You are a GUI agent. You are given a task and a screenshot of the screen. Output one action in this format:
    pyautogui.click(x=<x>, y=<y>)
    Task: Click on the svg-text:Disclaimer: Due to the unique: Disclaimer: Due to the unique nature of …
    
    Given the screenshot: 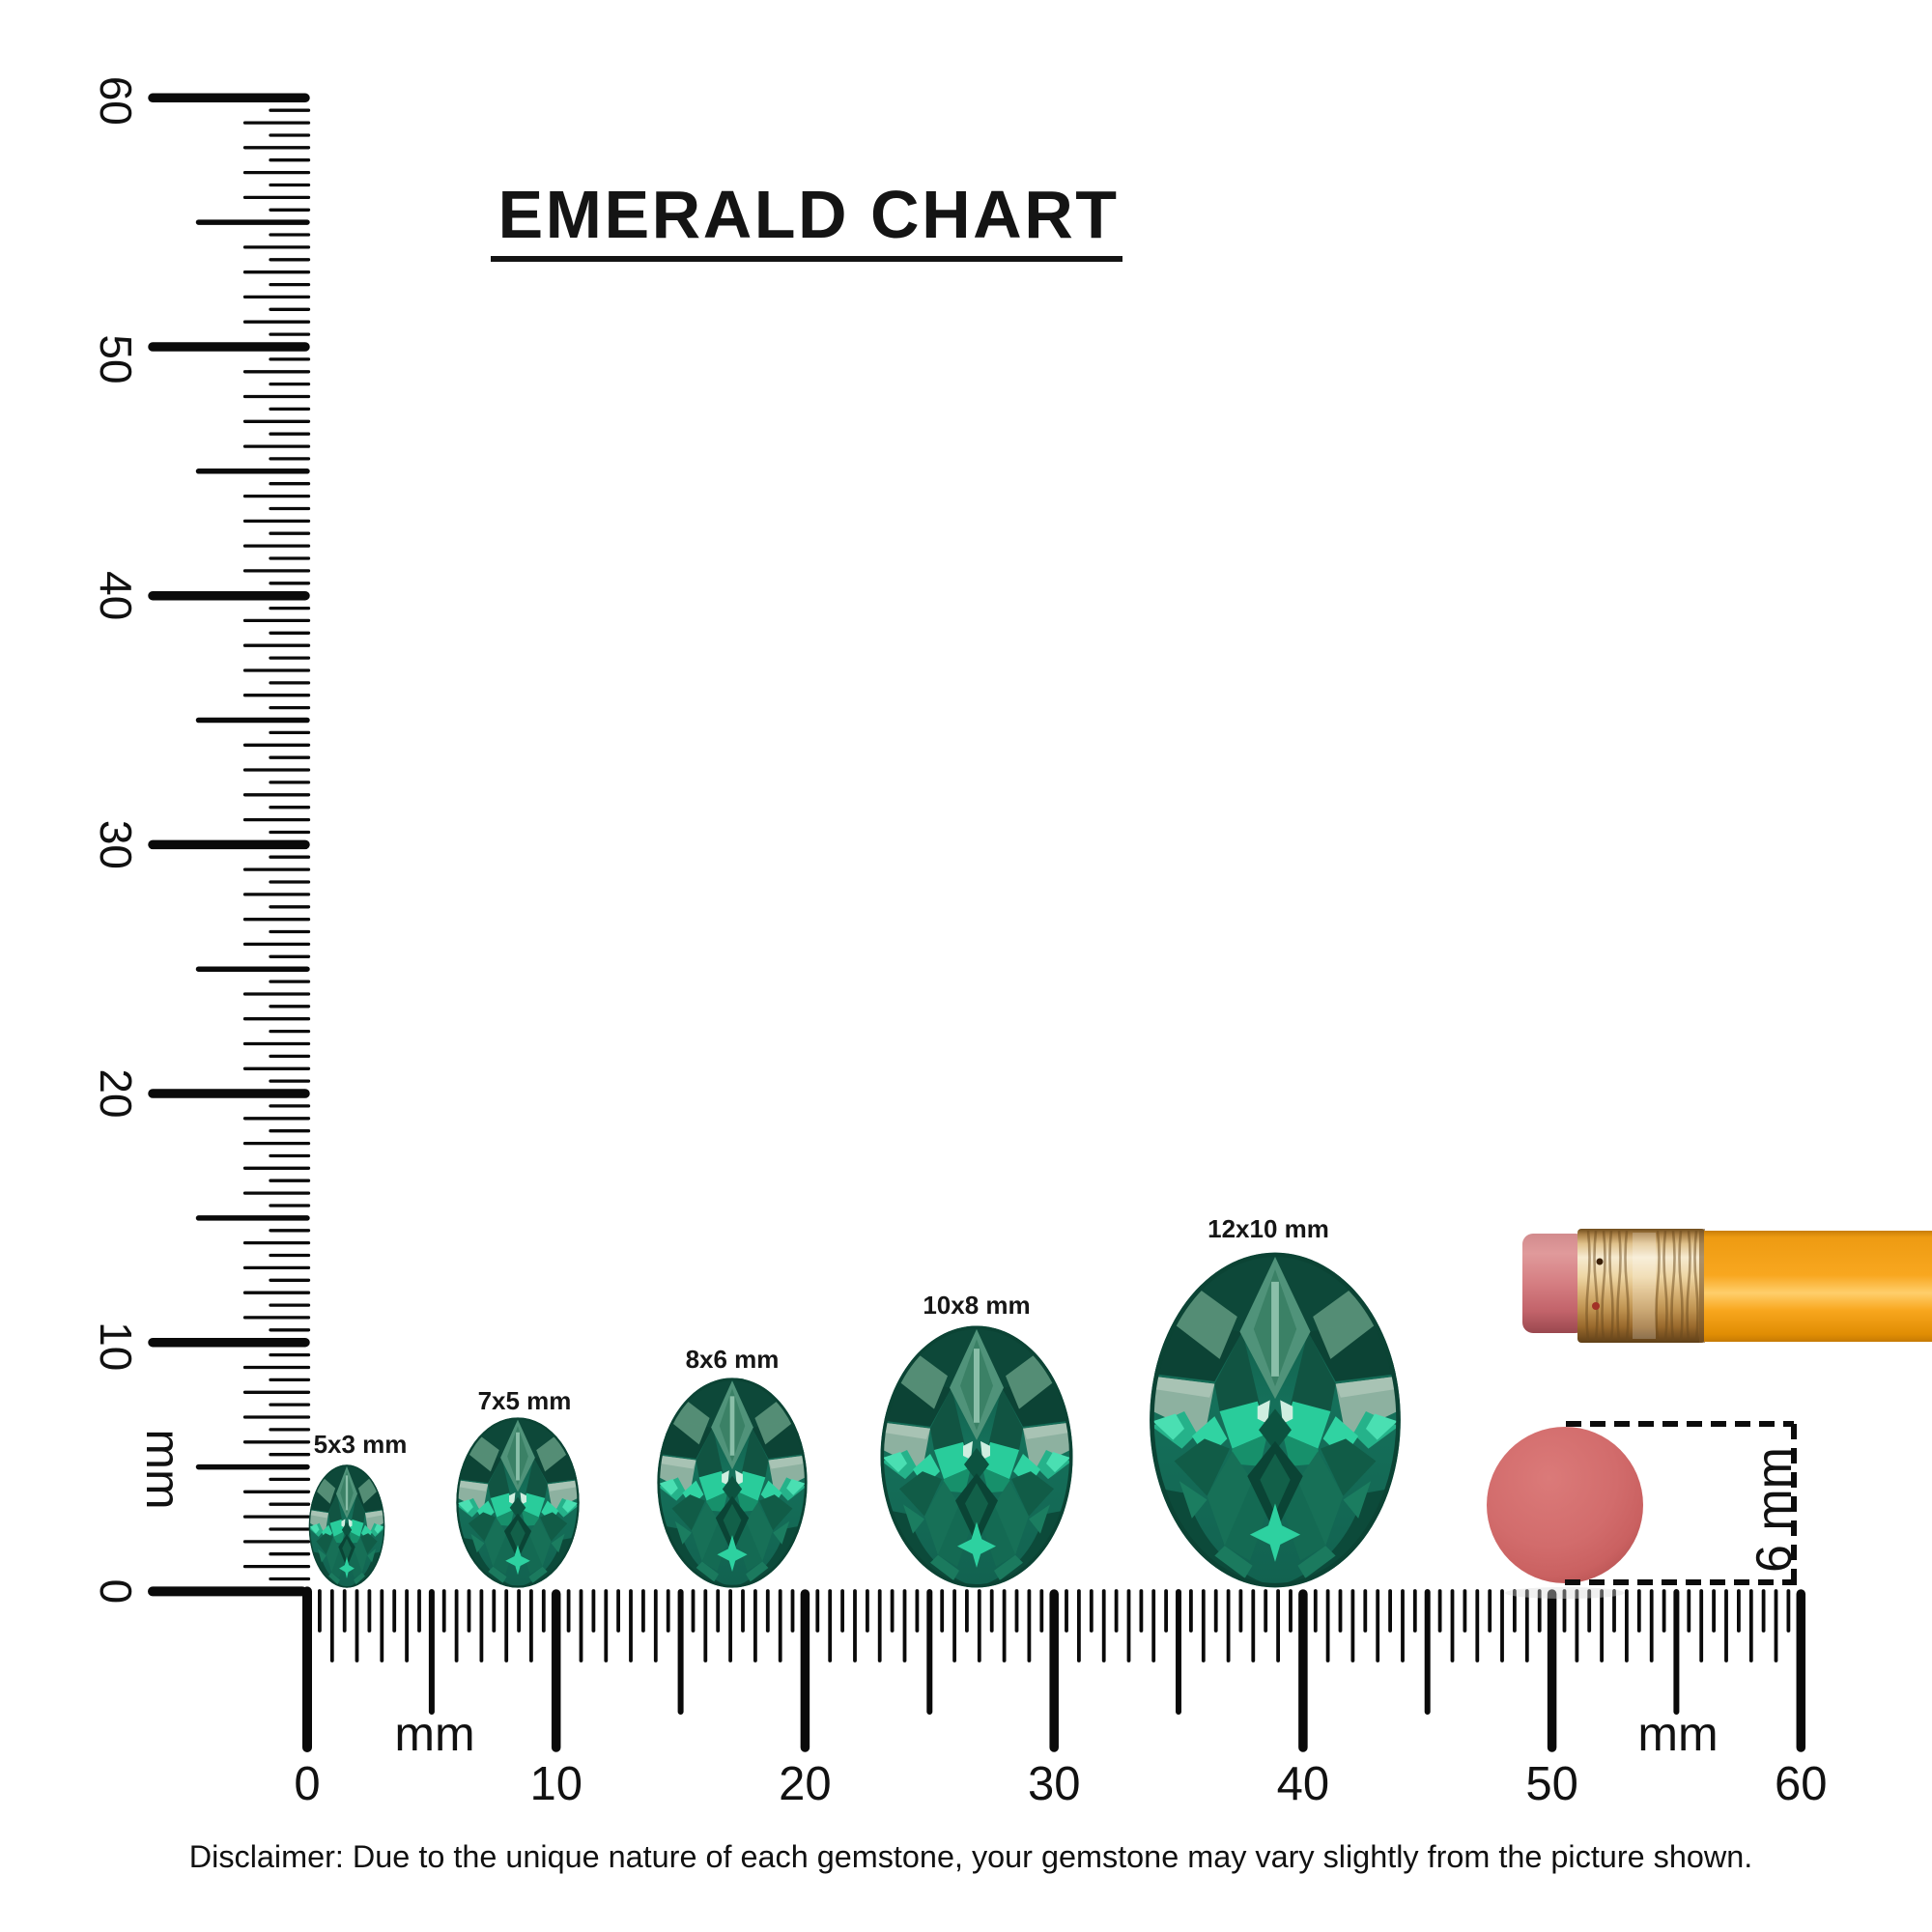 What is the action you would take?
    pyautogui.click(x=971, y=1856)
    